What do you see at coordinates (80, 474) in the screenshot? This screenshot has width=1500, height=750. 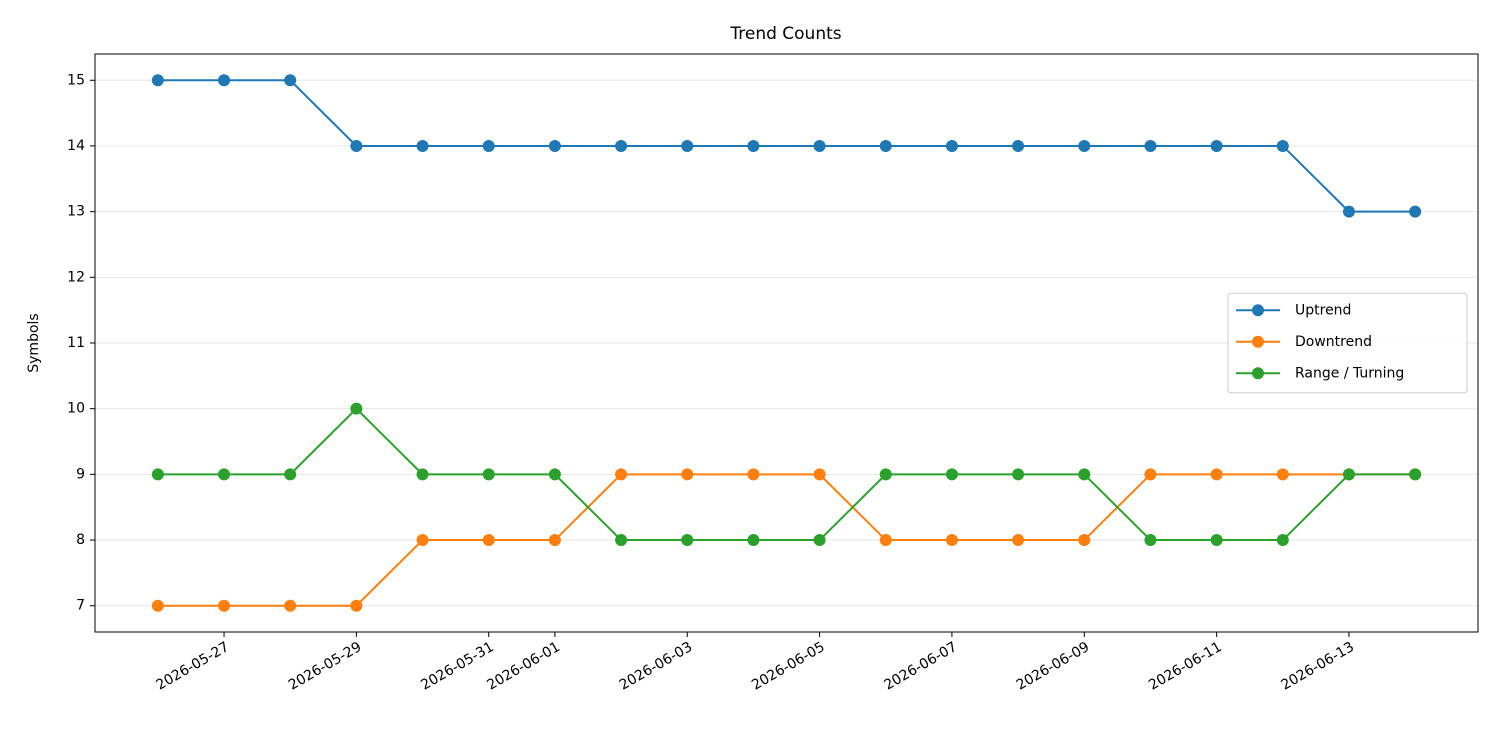 I see `y-tick-label: 9` at bounding box center [80, 474].